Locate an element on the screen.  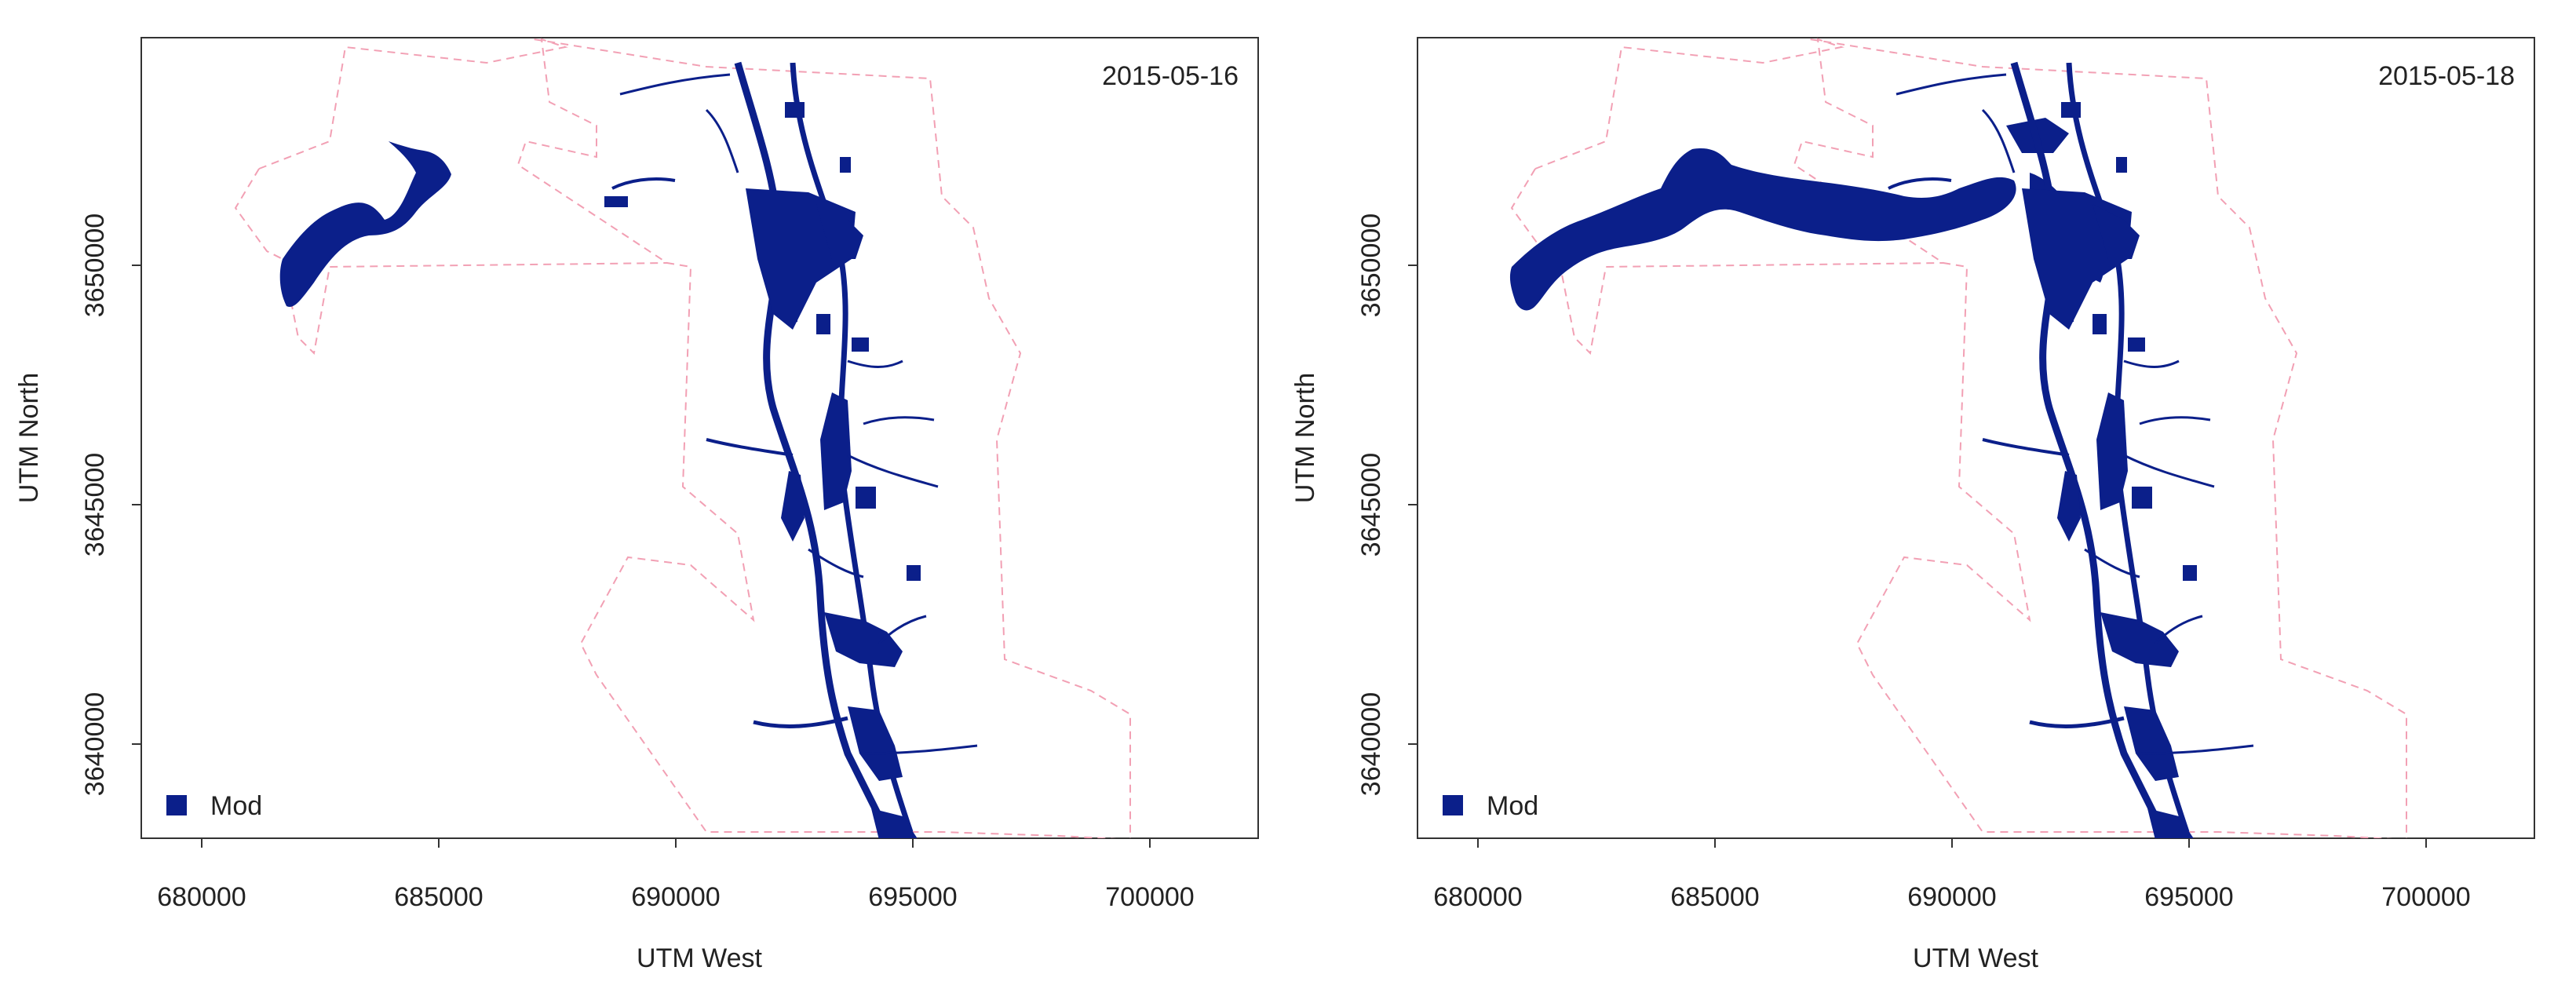
lake-water is located at coordinates (365, 224).